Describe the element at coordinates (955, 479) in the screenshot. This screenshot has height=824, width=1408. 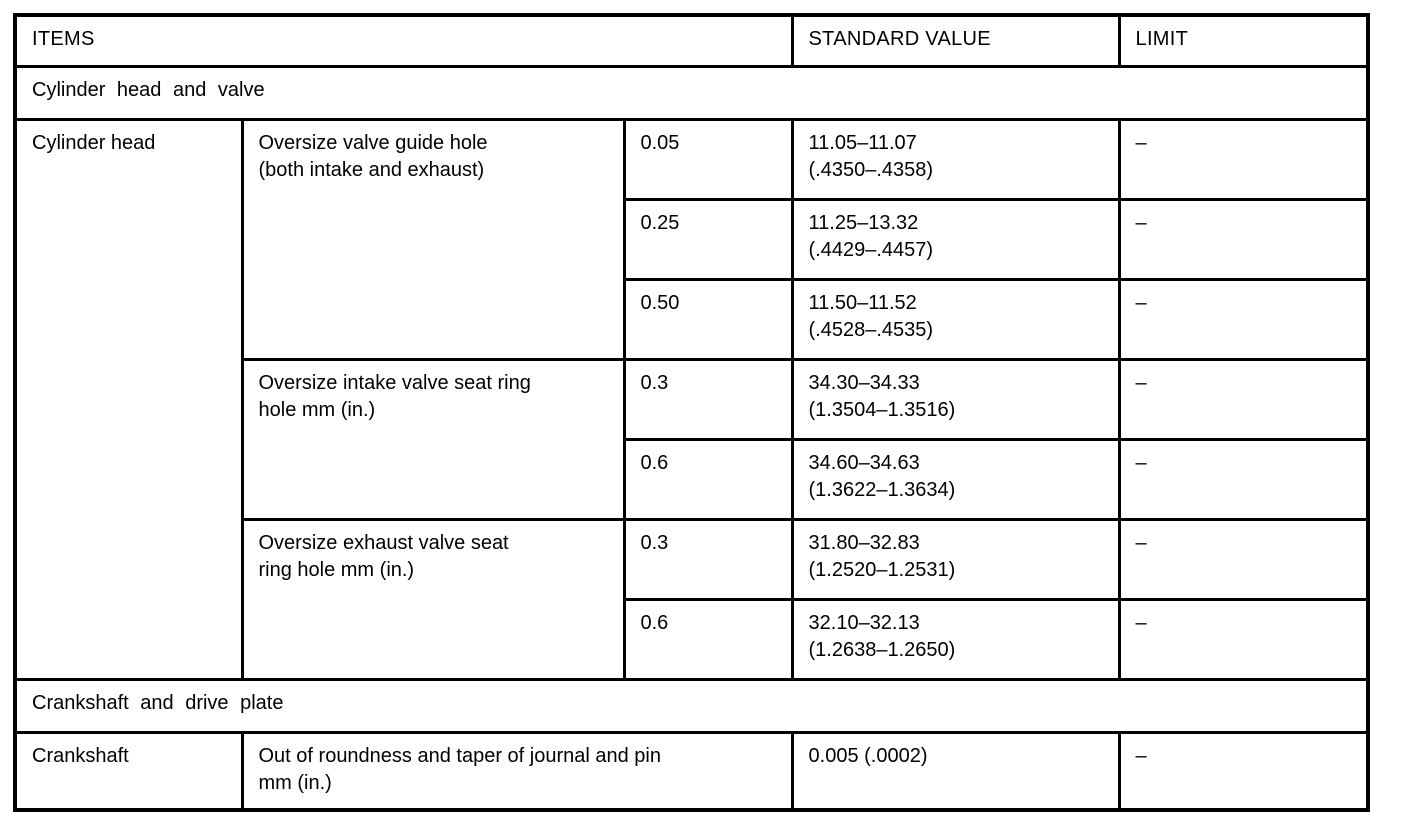
I see `standard-value-cell: 34.60–34.63 (1.3622–1.3634)` at that location.